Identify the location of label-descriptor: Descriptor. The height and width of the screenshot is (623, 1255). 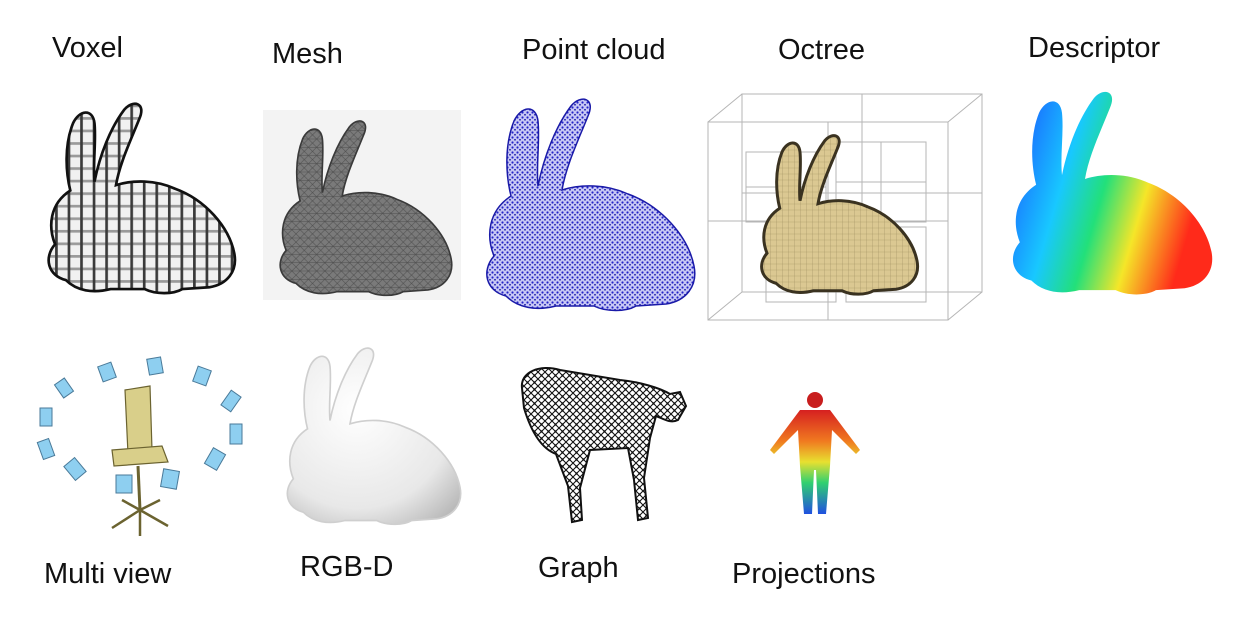
(1094, 48).